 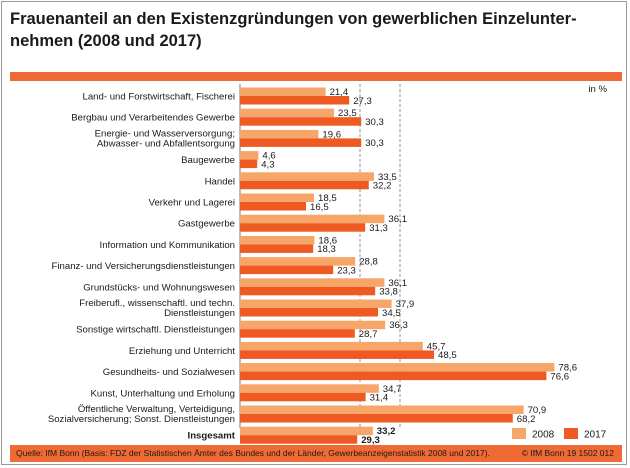 I want to click on category-label: Information und Kommunikation, so click(x=167, y=245).